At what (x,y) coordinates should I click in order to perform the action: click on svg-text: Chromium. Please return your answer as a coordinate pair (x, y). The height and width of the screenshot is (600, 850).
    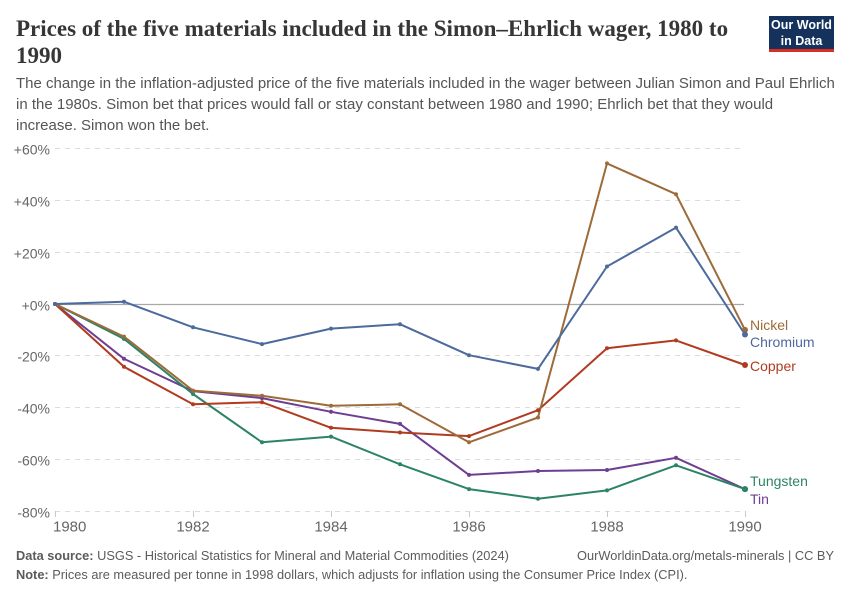
    Looking at the image, I should click on (782, 342).